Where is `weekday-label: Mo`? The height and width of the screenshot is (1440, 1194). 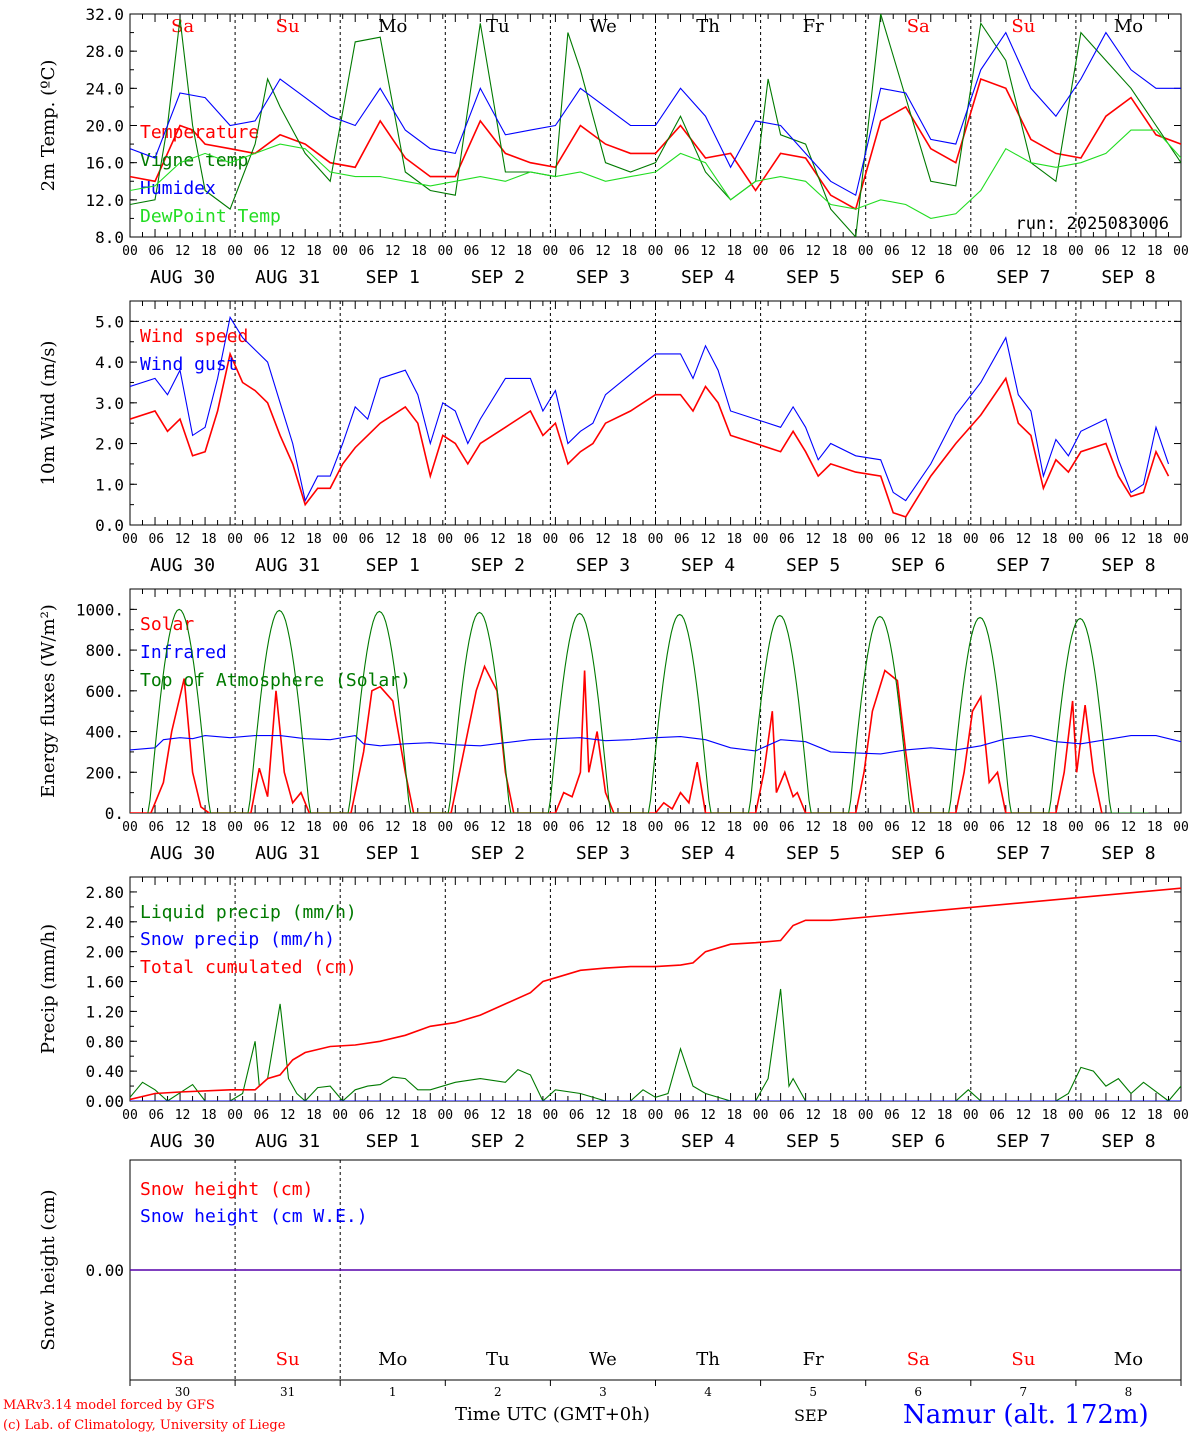 weekday-label: Mo is located at coordinates (1128, 1359).